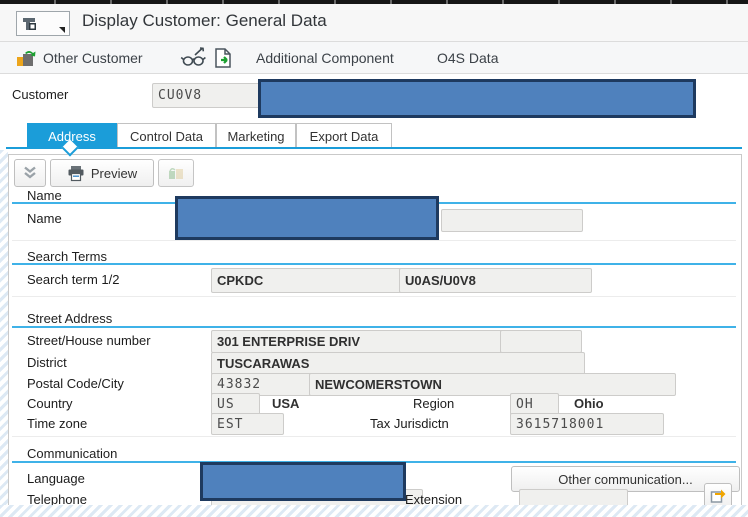 The image size is (748, 517). I want to click on street-address-underline, so click(374, 327).